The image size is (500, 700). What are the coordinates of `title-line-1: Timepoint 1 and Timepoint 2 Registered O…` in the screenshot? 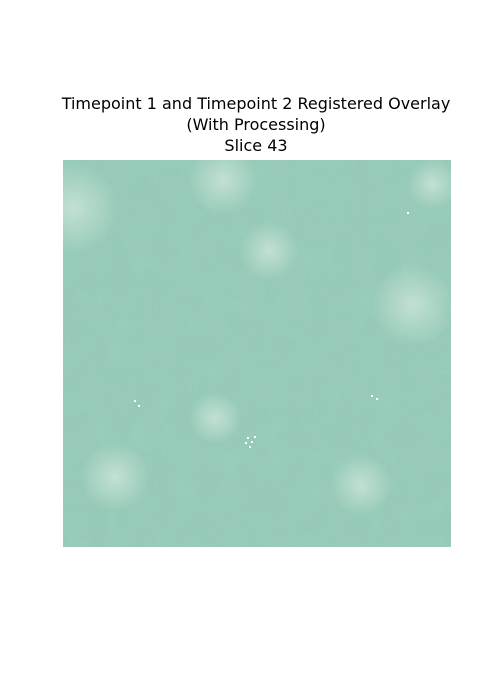 It's located at (256, 103).